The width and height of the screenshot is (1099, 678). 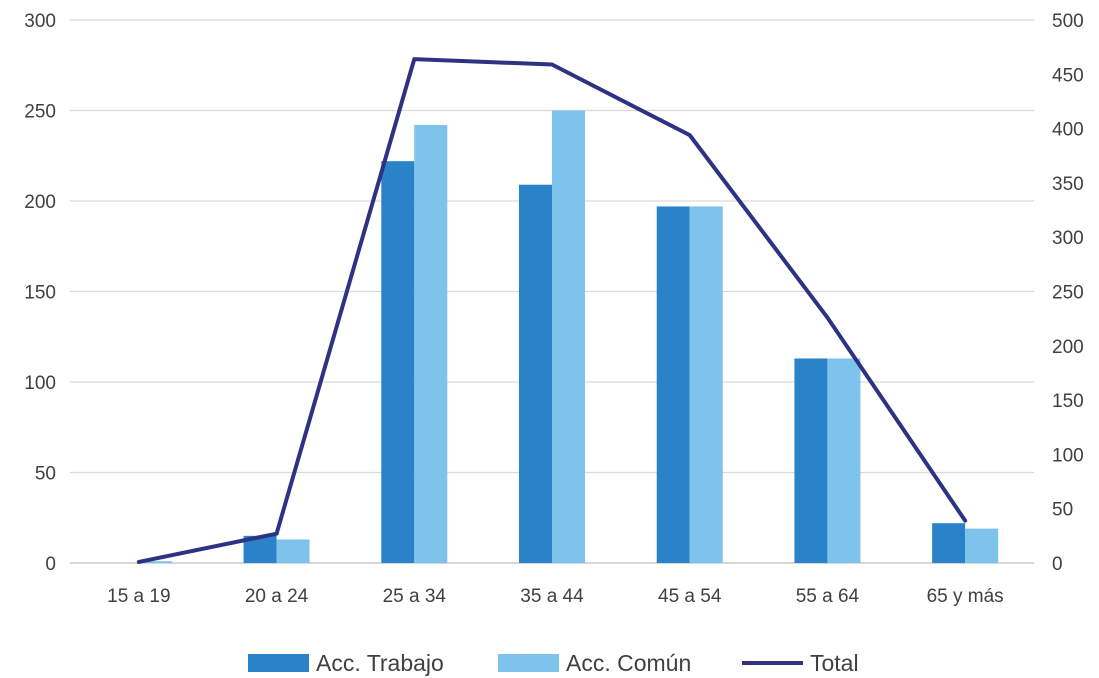 What do you see at coordinates (40, 21) in the screenshot?
I see `left-axis-tick-label: 300` at bounding box center [40, 21].